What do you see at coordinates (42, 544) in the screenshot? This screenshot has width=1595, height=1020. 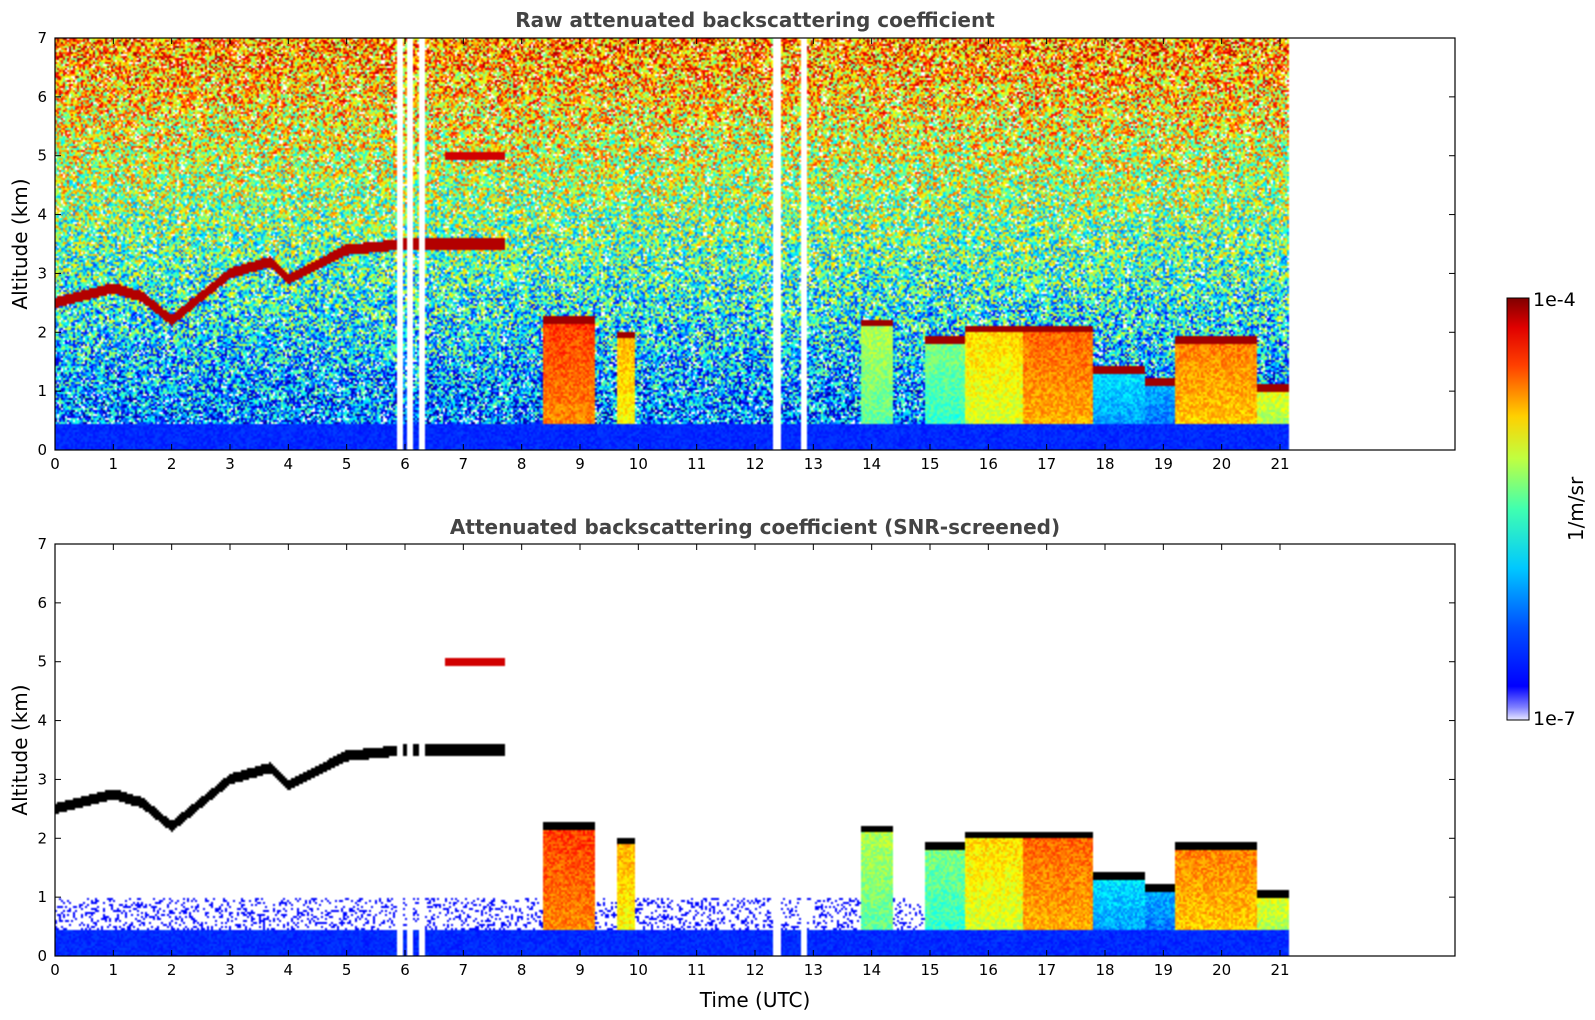 I see `screened-y-tick-label: 7` at bounding box center [42, 544].